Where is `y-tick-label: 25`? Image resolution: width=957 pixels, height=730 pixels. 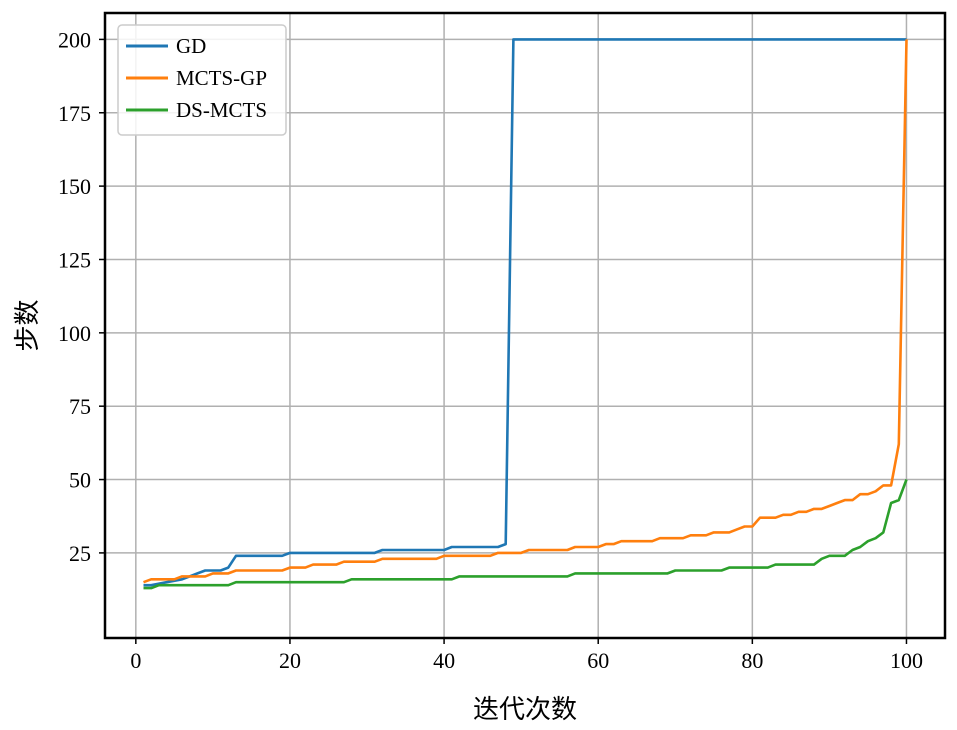 y-tick-label: 25 is located at coordinates (80, 553).